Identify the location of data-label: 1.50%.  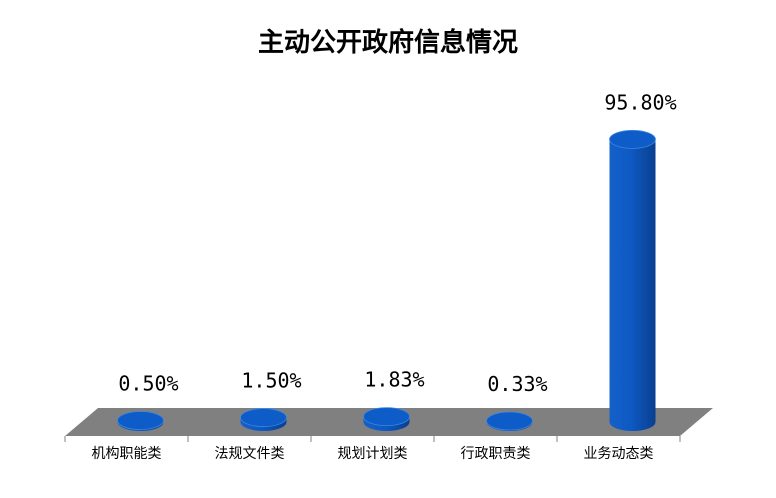
(271, 381).